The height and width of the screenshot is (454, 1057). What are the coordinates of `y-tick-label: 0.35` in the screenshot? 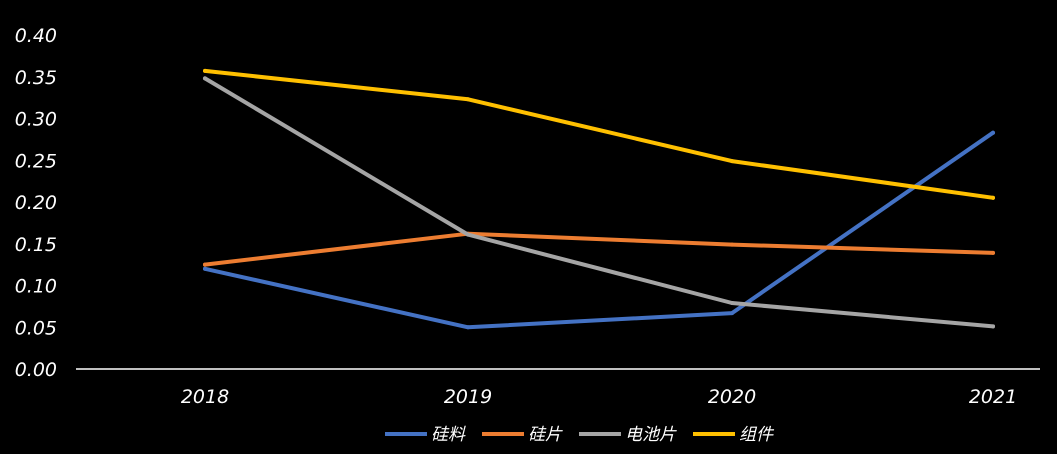 It's located at (36, 78).